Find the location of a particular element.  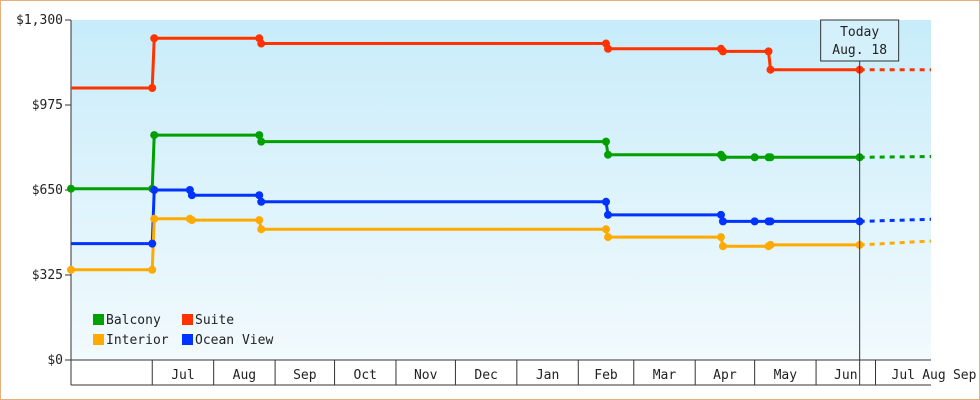

x-tick-label: Feb is located at coordinates (606, 375).